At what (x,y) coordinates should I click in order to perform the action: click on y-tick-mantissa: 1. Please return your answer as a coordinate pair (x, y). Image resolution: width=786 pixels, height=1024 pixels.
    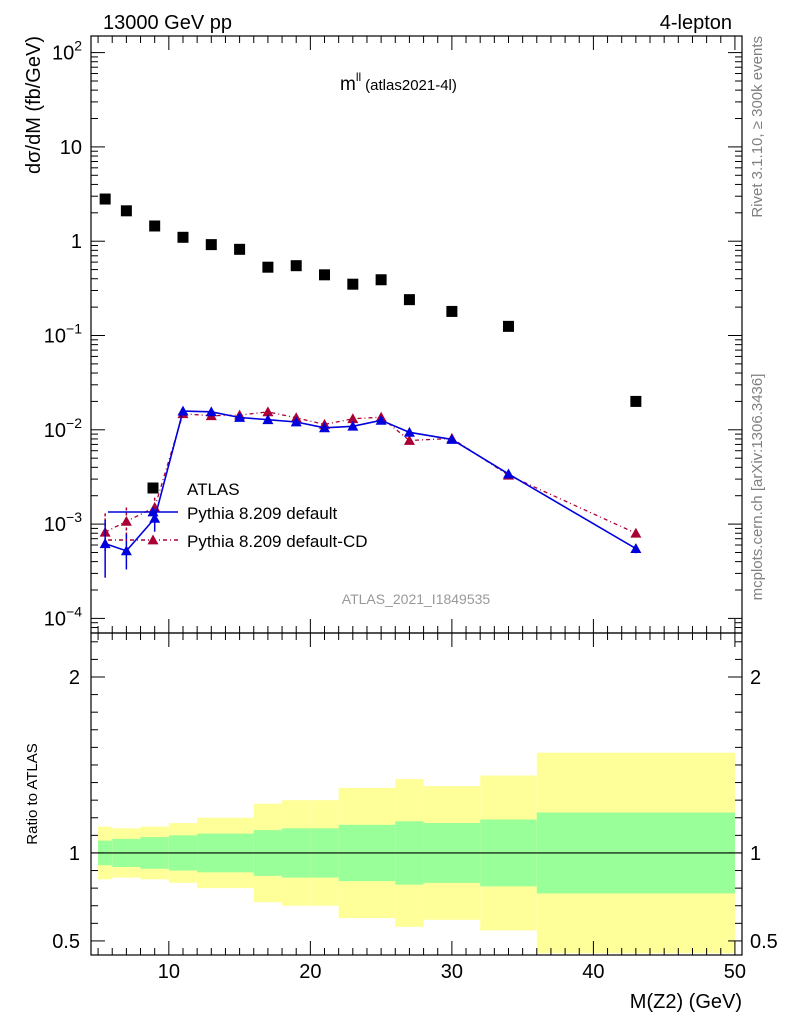
    Looking at the image, I should click on (76, 242).